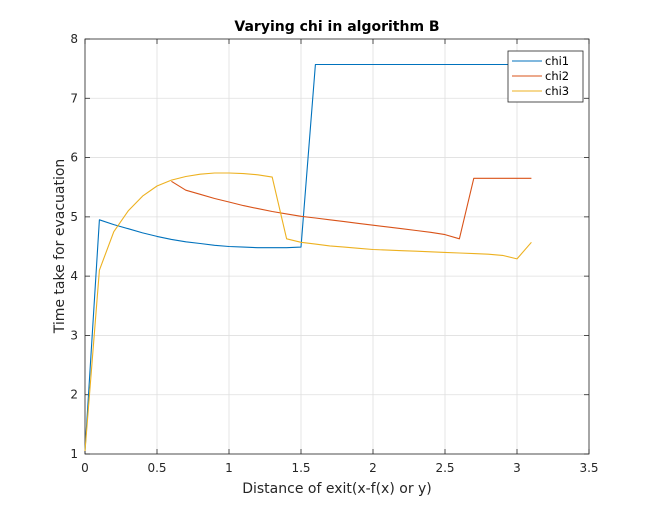 This screenshot has width=650, height=510. I want to click on y-tick-label: 6, so click(74, 158).